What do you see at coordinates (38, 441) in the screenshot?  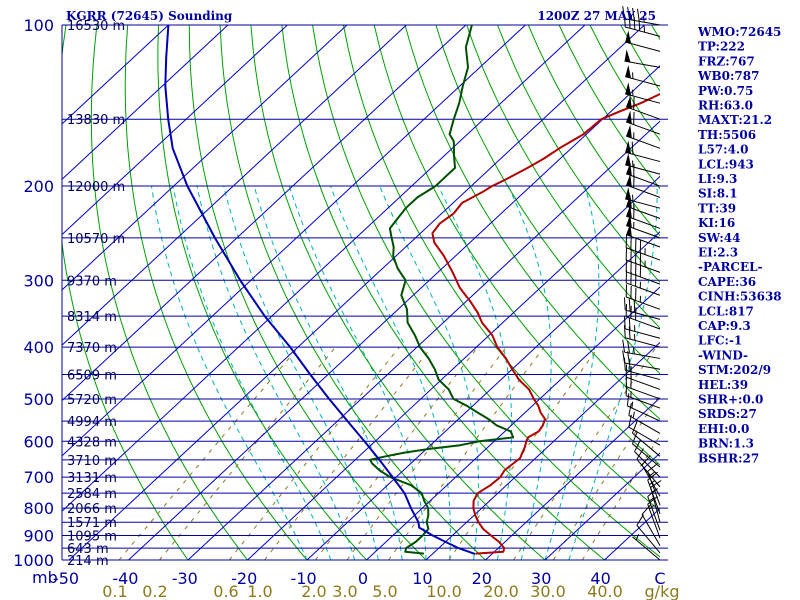 I see `pressure-tick-label: 600` at bounding box center [38, 441].